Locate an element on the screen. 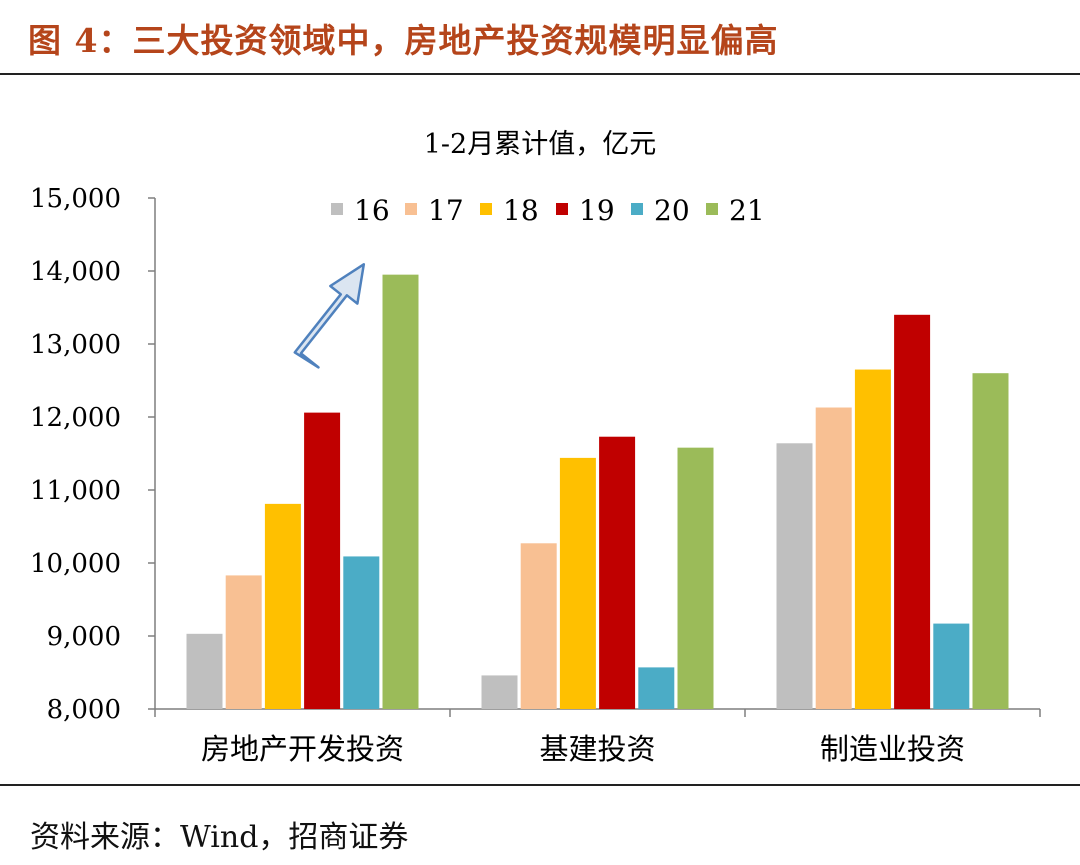  bottom-rule is located at coordinates (540, 785).